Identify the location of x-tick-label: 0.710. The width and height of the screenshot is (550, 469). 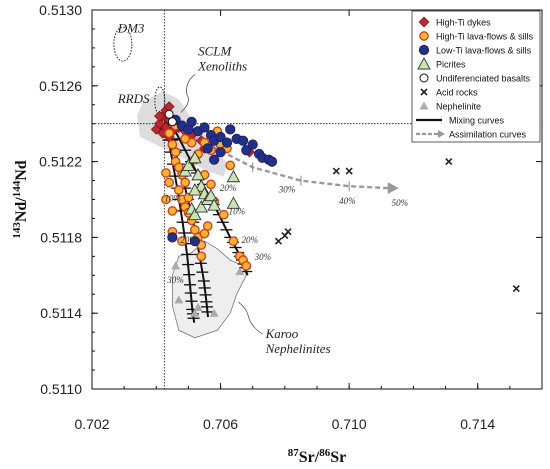
(349, 424).